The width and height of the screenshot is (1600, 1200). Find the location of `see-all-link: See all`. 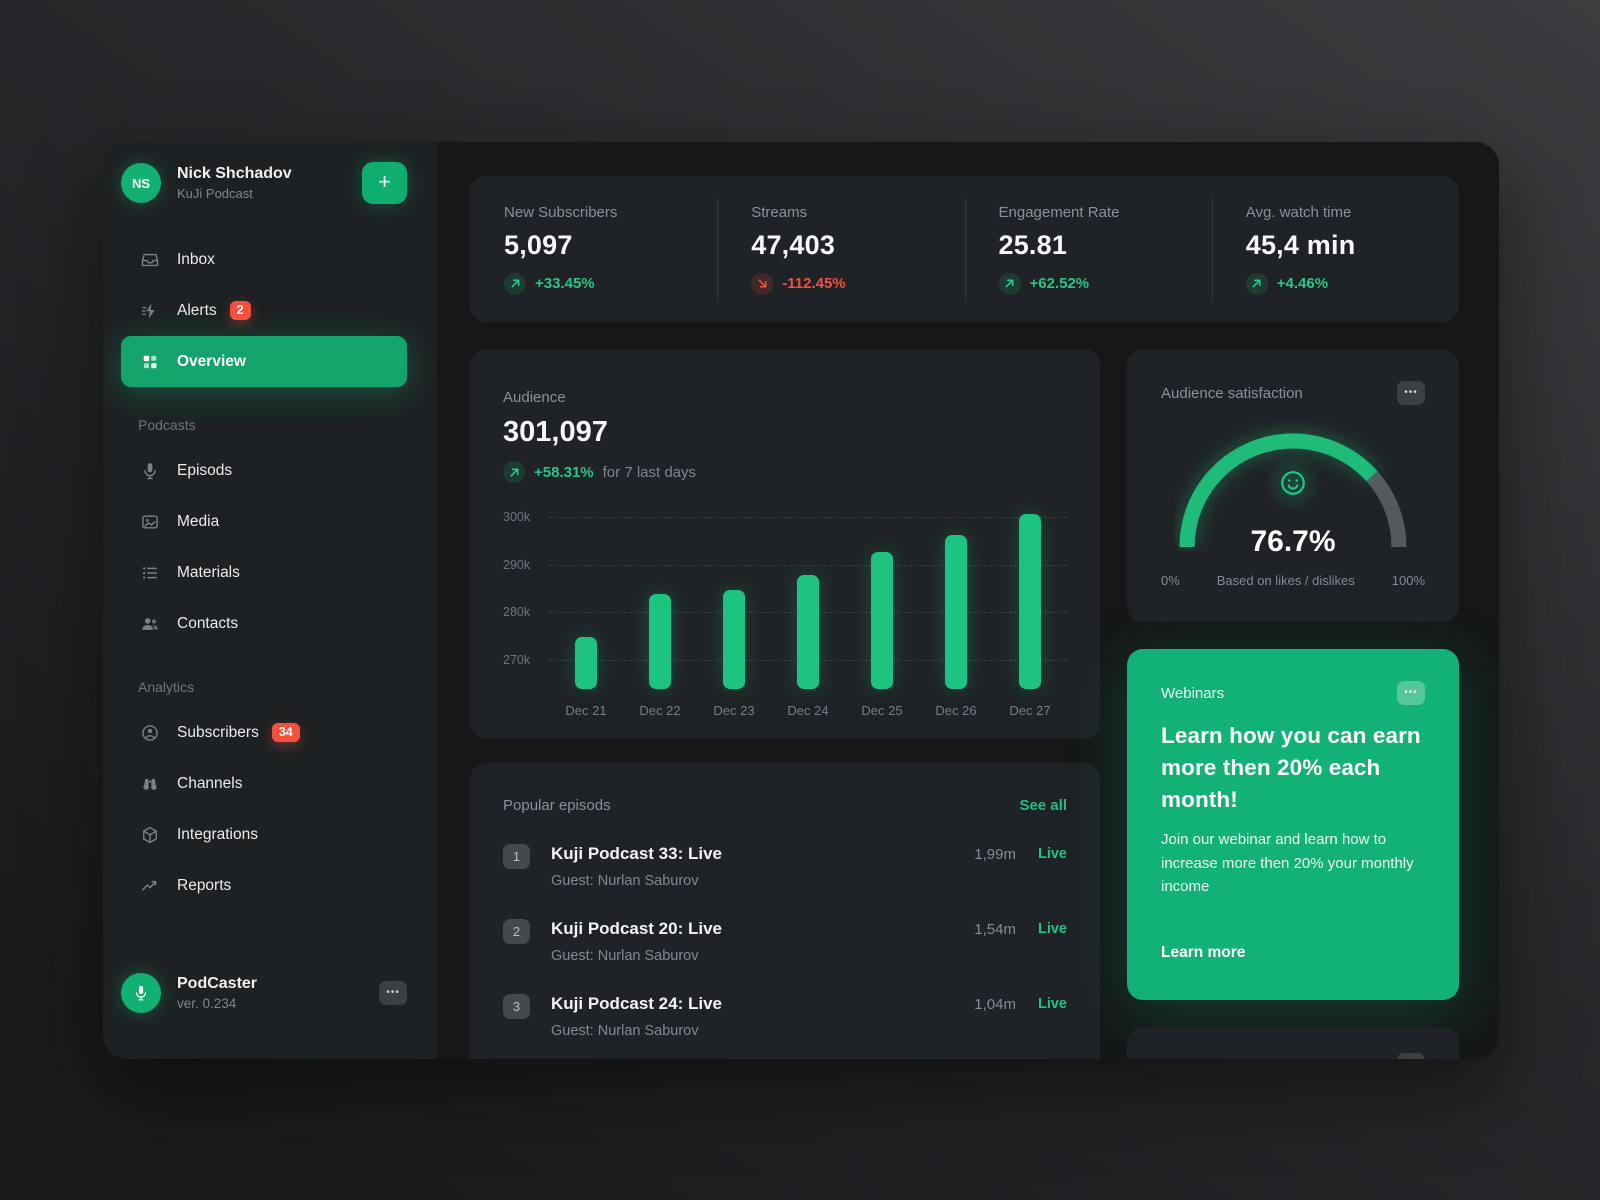

see-all-link: See all is located at coordinates (1043, 805).